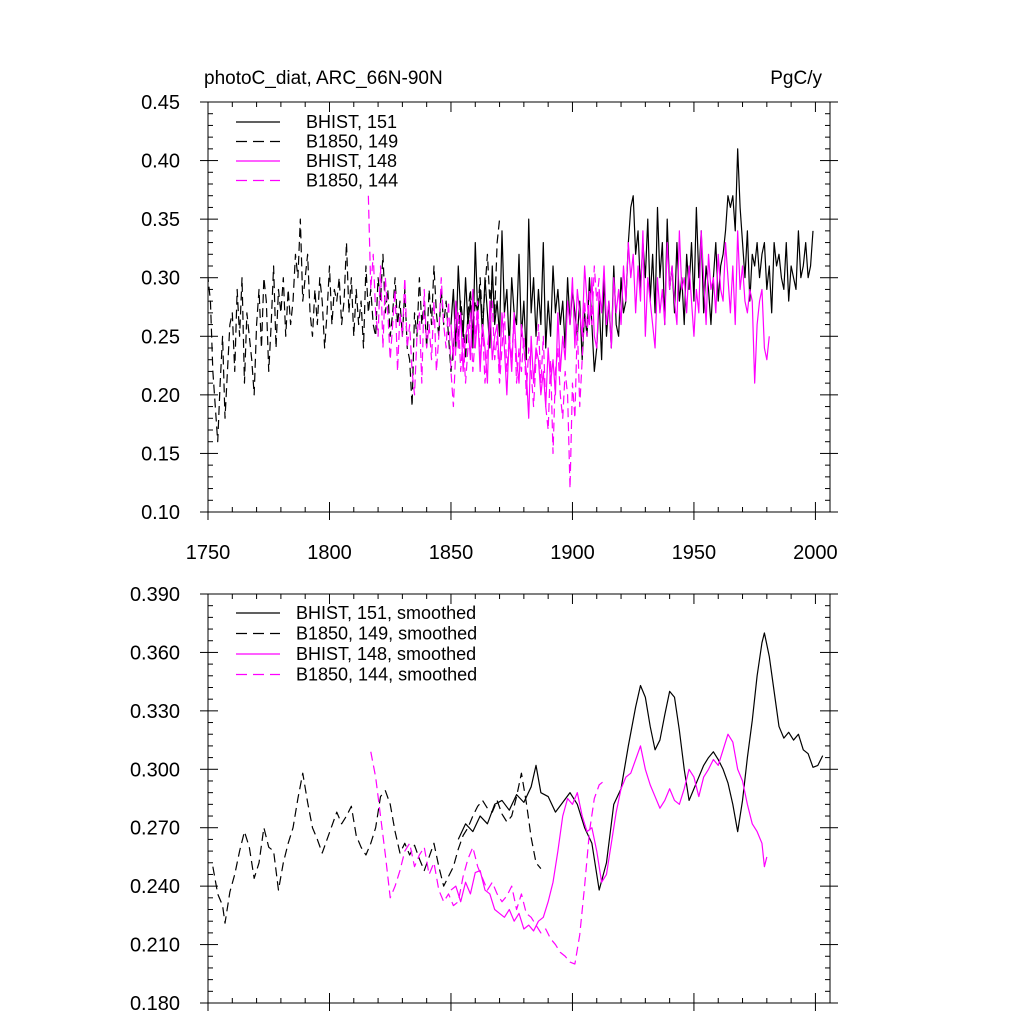  What do you see at coordinates (155, 770) in the screenshot?
I see `bottom-y-tick-label: 0.300` at bounding box center [155, 770].